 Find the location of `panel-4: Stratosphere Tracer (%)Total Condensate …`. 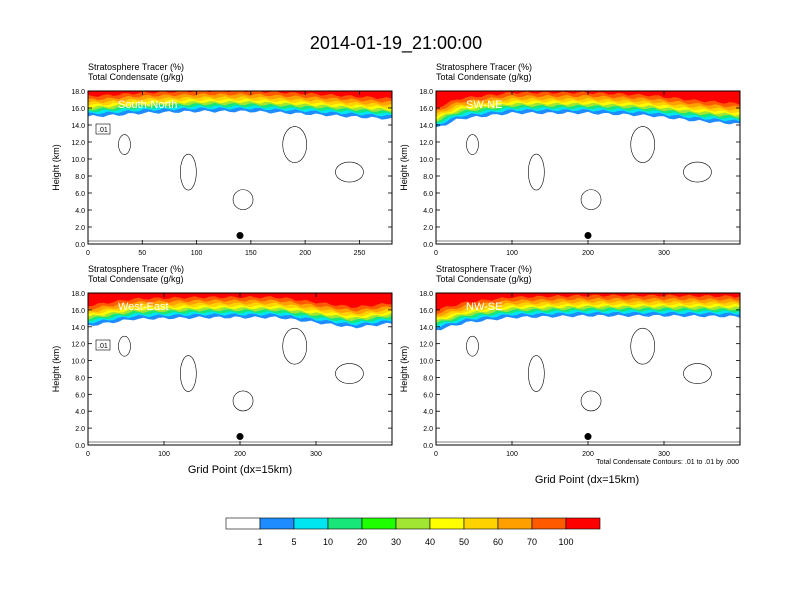

panel-4: Stratosphere Tracer (%)Total Condensate … is located at coordinates (570, 361).